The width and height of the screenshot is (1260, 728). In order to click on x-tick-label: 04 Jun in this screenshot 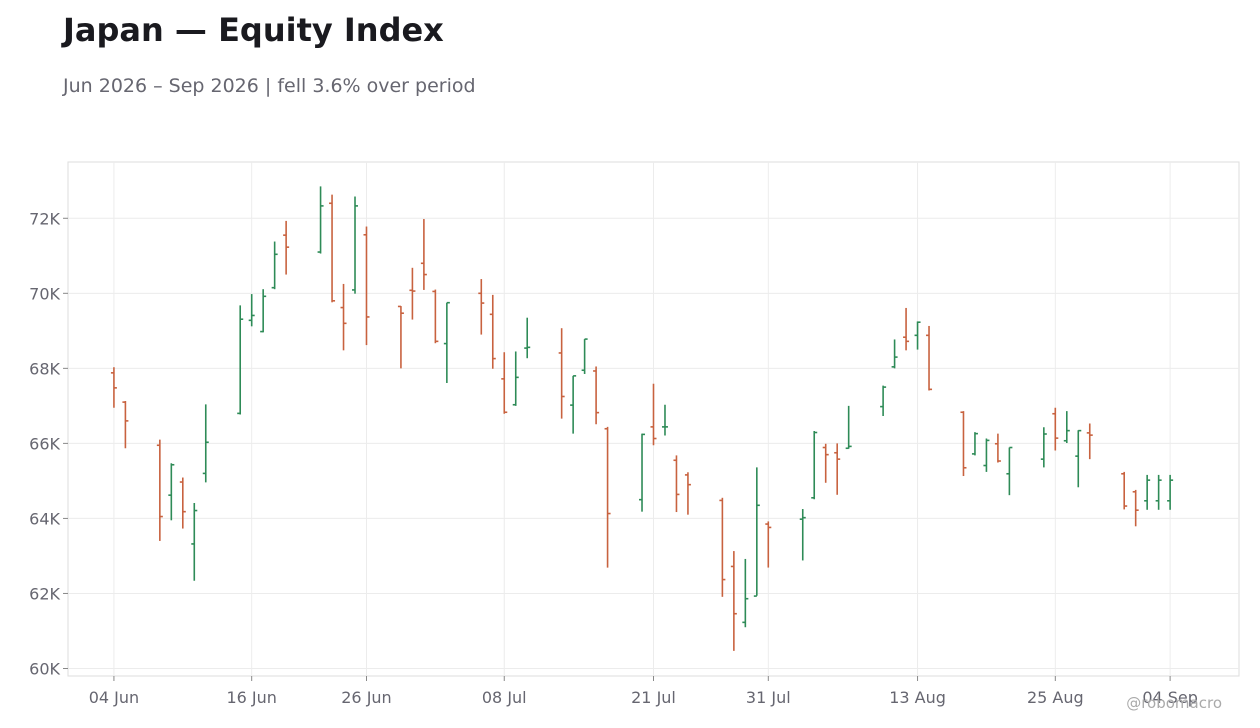, I will do `click(114, 697)`.